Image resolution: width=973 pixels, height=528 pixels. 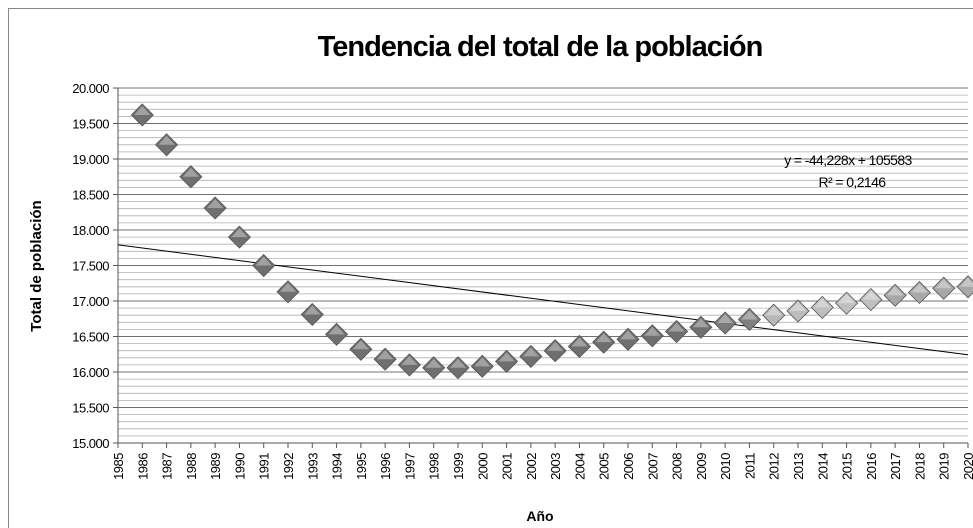 What do you see at coordinates (482, 466) in the screenshot?
I see `x-tick-label: 2000` at bounding box center [482, 466].